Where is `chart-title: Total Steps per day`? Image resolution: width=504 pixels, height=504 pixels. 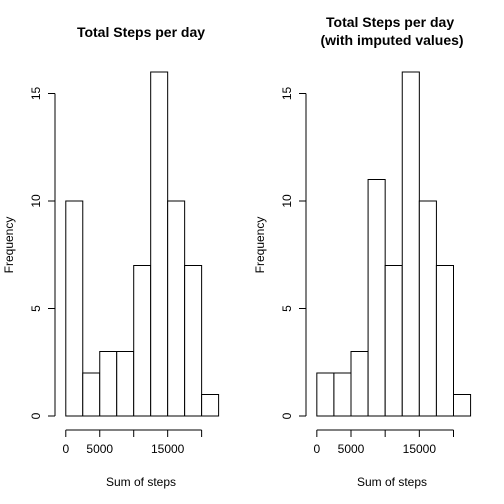
chart-title: Total Steps per day is located at coordinates (141, 32).